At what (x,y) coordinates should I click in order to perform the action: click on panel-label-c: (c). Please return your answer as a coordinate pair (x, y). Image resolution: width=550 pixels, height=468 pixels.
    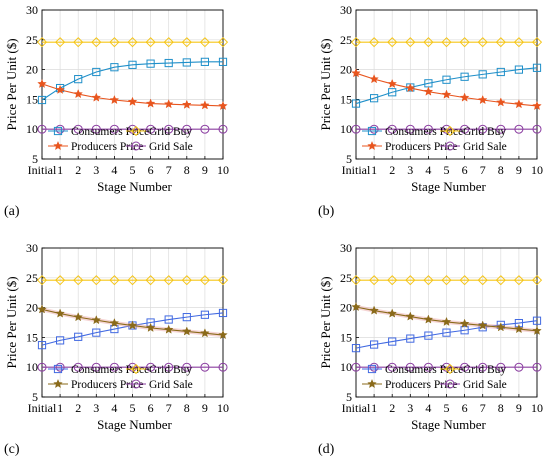
    Looking at the image, I should click on (12, 449).